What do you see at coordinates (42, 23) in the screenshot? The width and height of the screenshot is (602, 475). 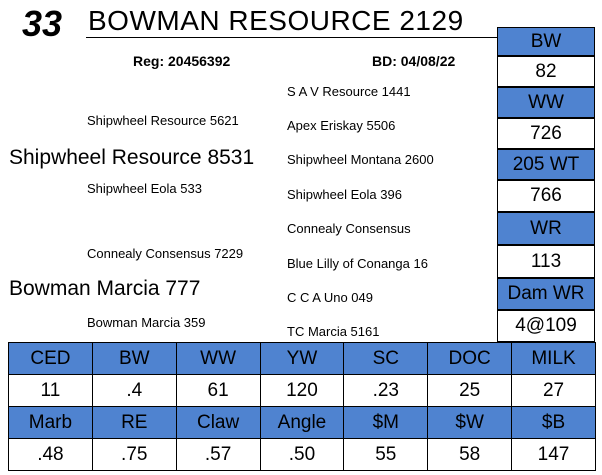 I see `lot-number: 33` at bounding box center [42, 23].